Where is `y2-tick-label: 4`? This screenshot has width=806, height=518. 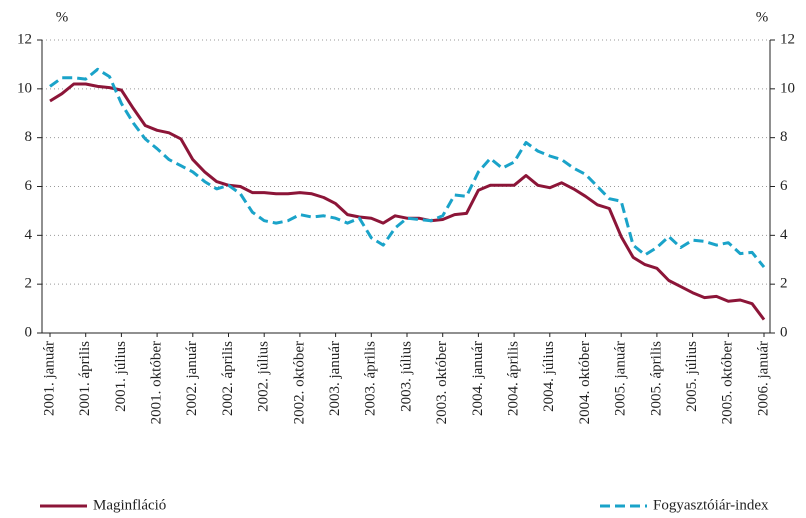
y2-tick-label: 4 is located at coordinates (784, 235).